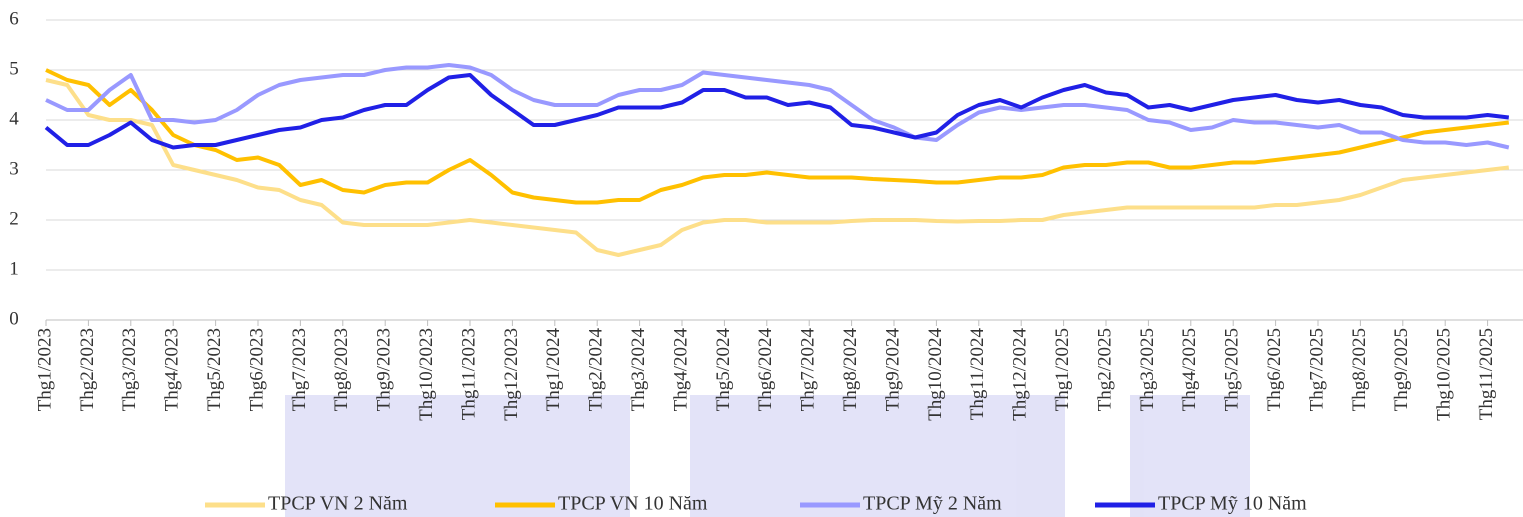 This screenshot has width=1523, height=517. I want to click on y-tick-label: 1, so click(14, 268).